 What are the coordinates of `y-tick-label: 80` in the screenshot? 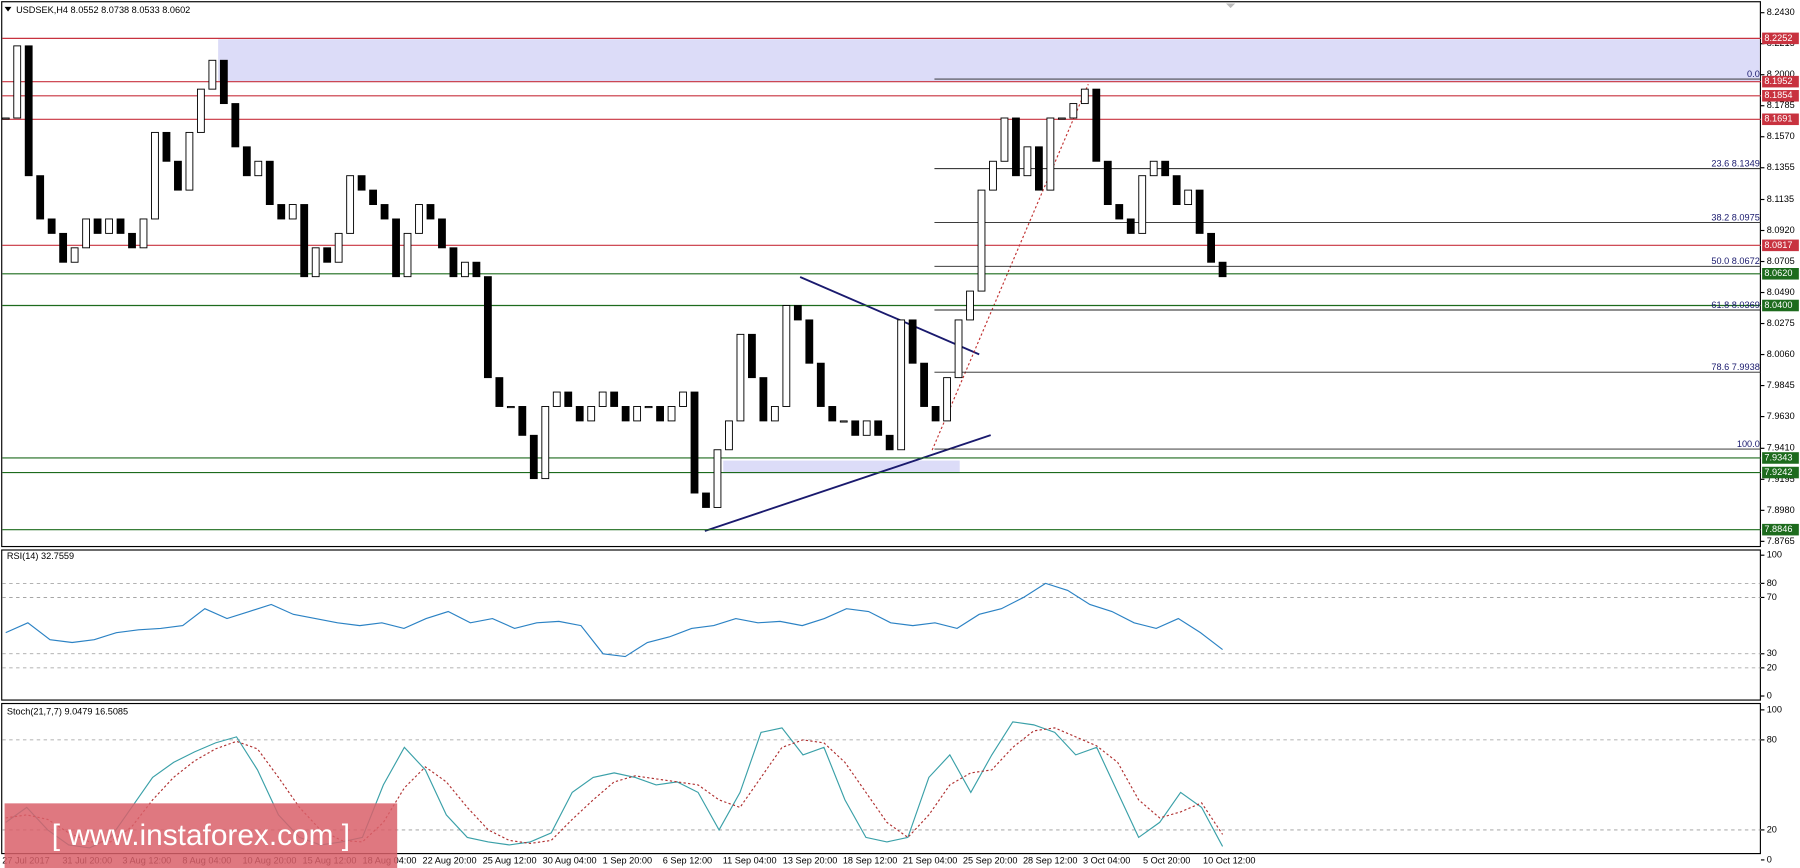 It's located at (1772, 583).